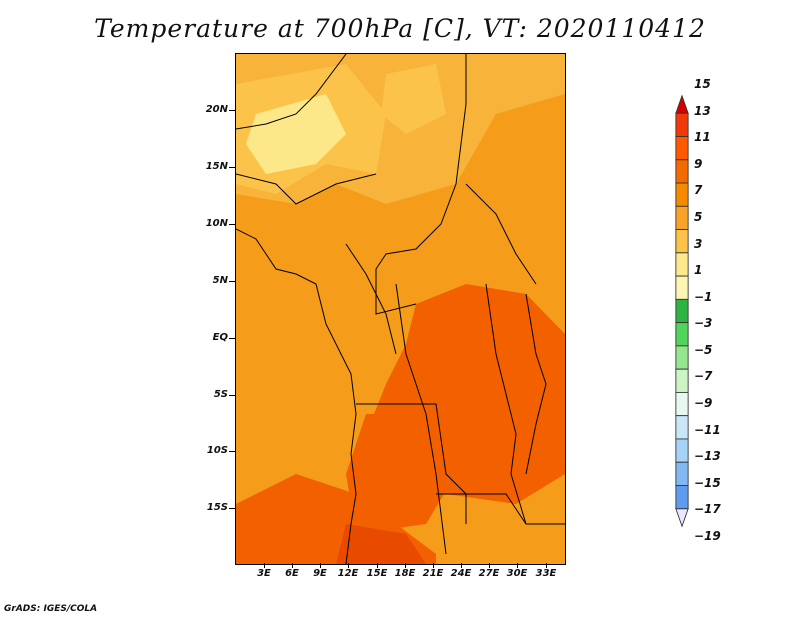  What do you see at coordinates (707, 482) in the screenshot?
I see `colorbar-label: −15` at bounding box center [707, 482].